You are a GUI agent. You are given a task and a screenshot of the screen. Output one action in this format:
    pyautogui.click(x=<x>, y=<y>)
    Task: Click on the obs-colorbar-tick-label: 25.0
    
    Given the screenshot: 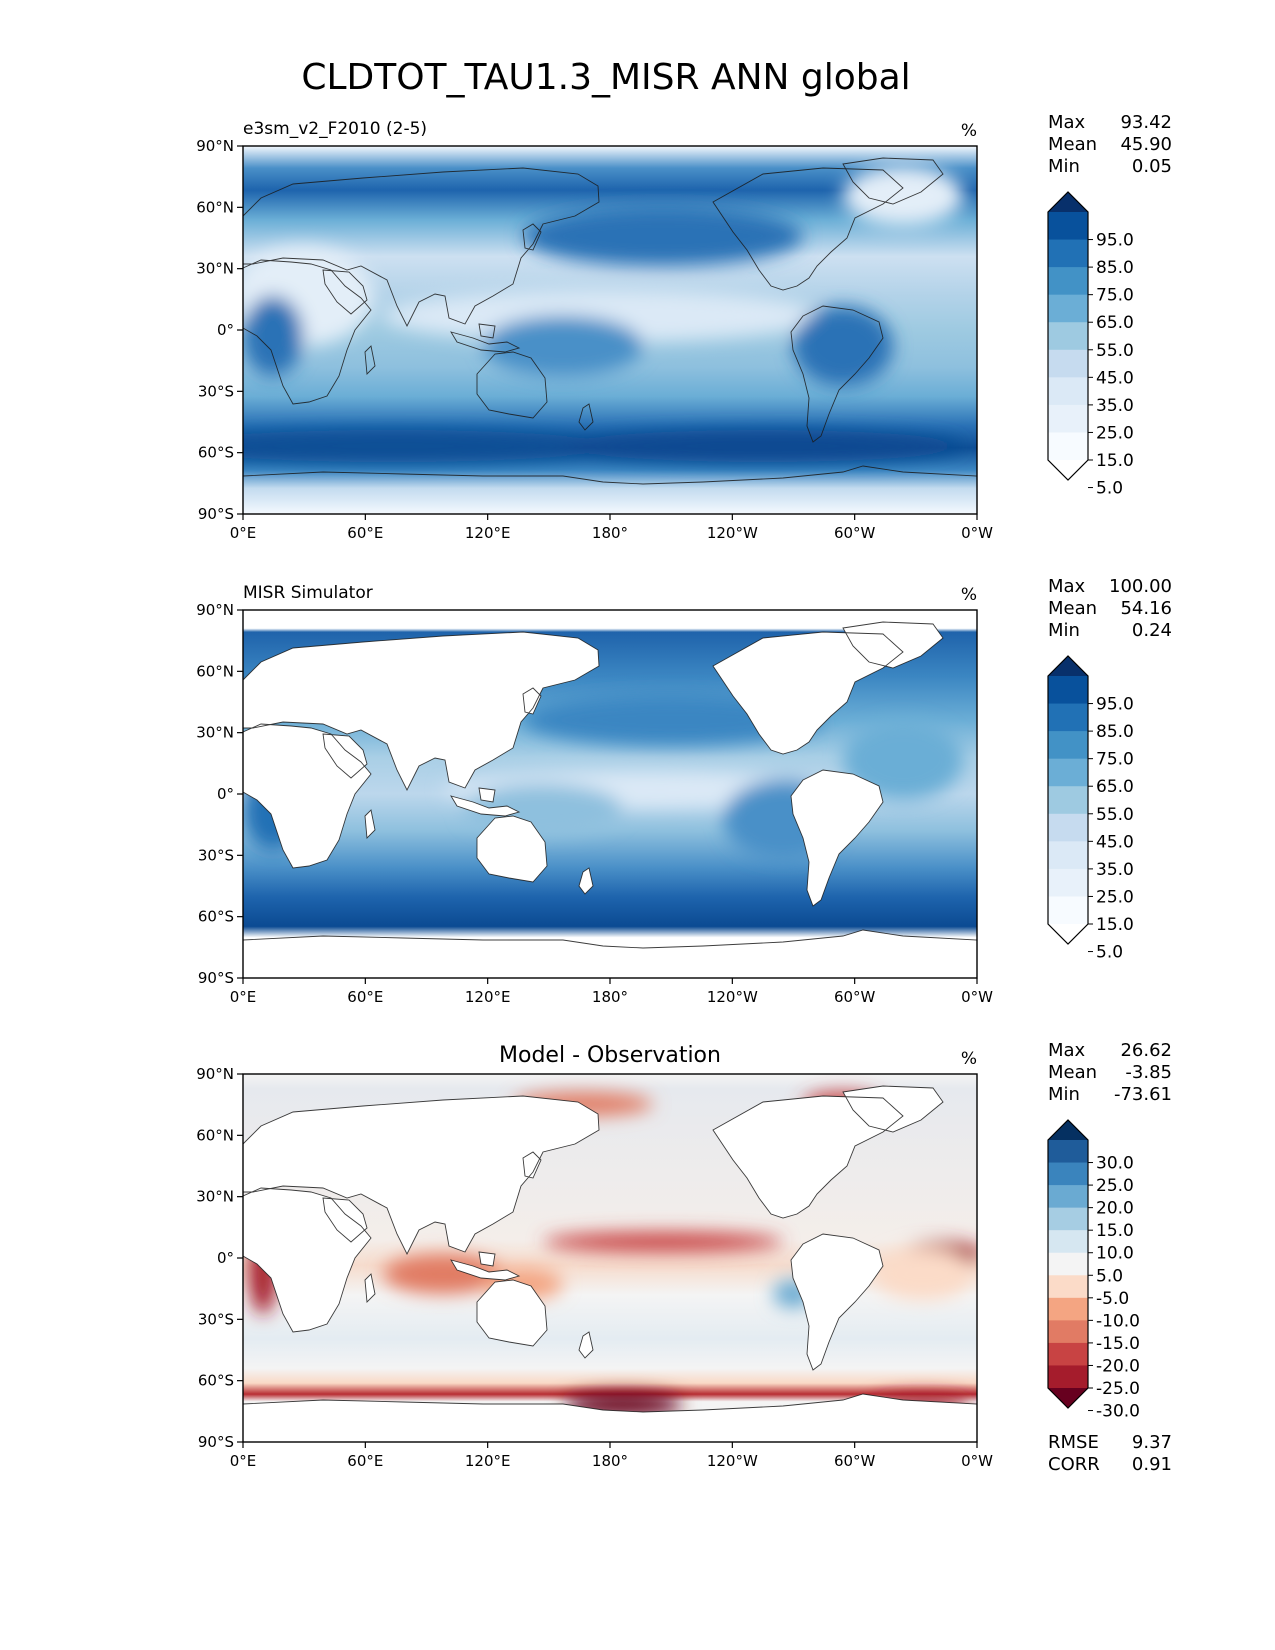 What is the action you would take?
    pyautogui.click(x=1115, y=897)
    